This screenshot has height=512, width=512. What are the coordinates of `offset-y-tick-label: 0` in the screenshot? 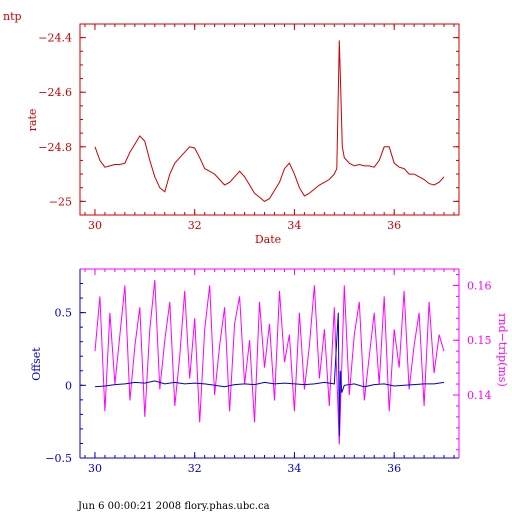 It's located at (68, 385).